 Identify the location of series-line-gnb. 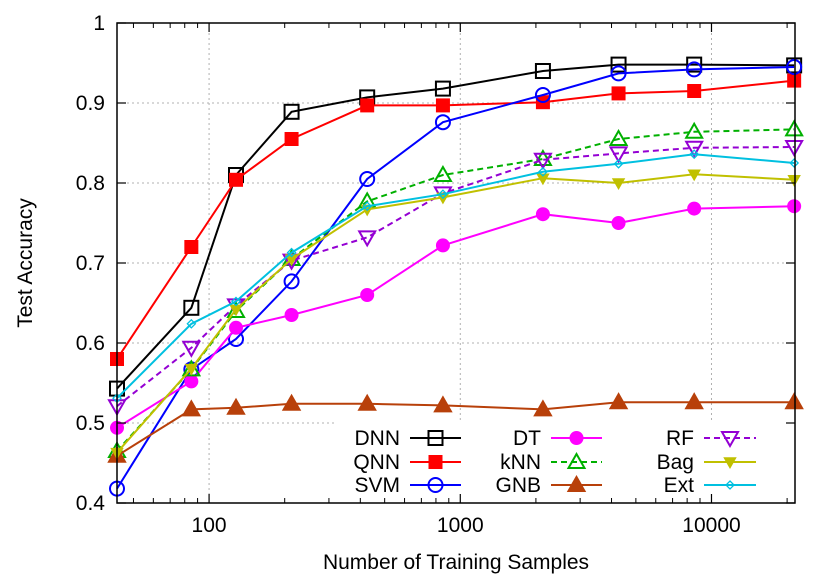
(455, 429).